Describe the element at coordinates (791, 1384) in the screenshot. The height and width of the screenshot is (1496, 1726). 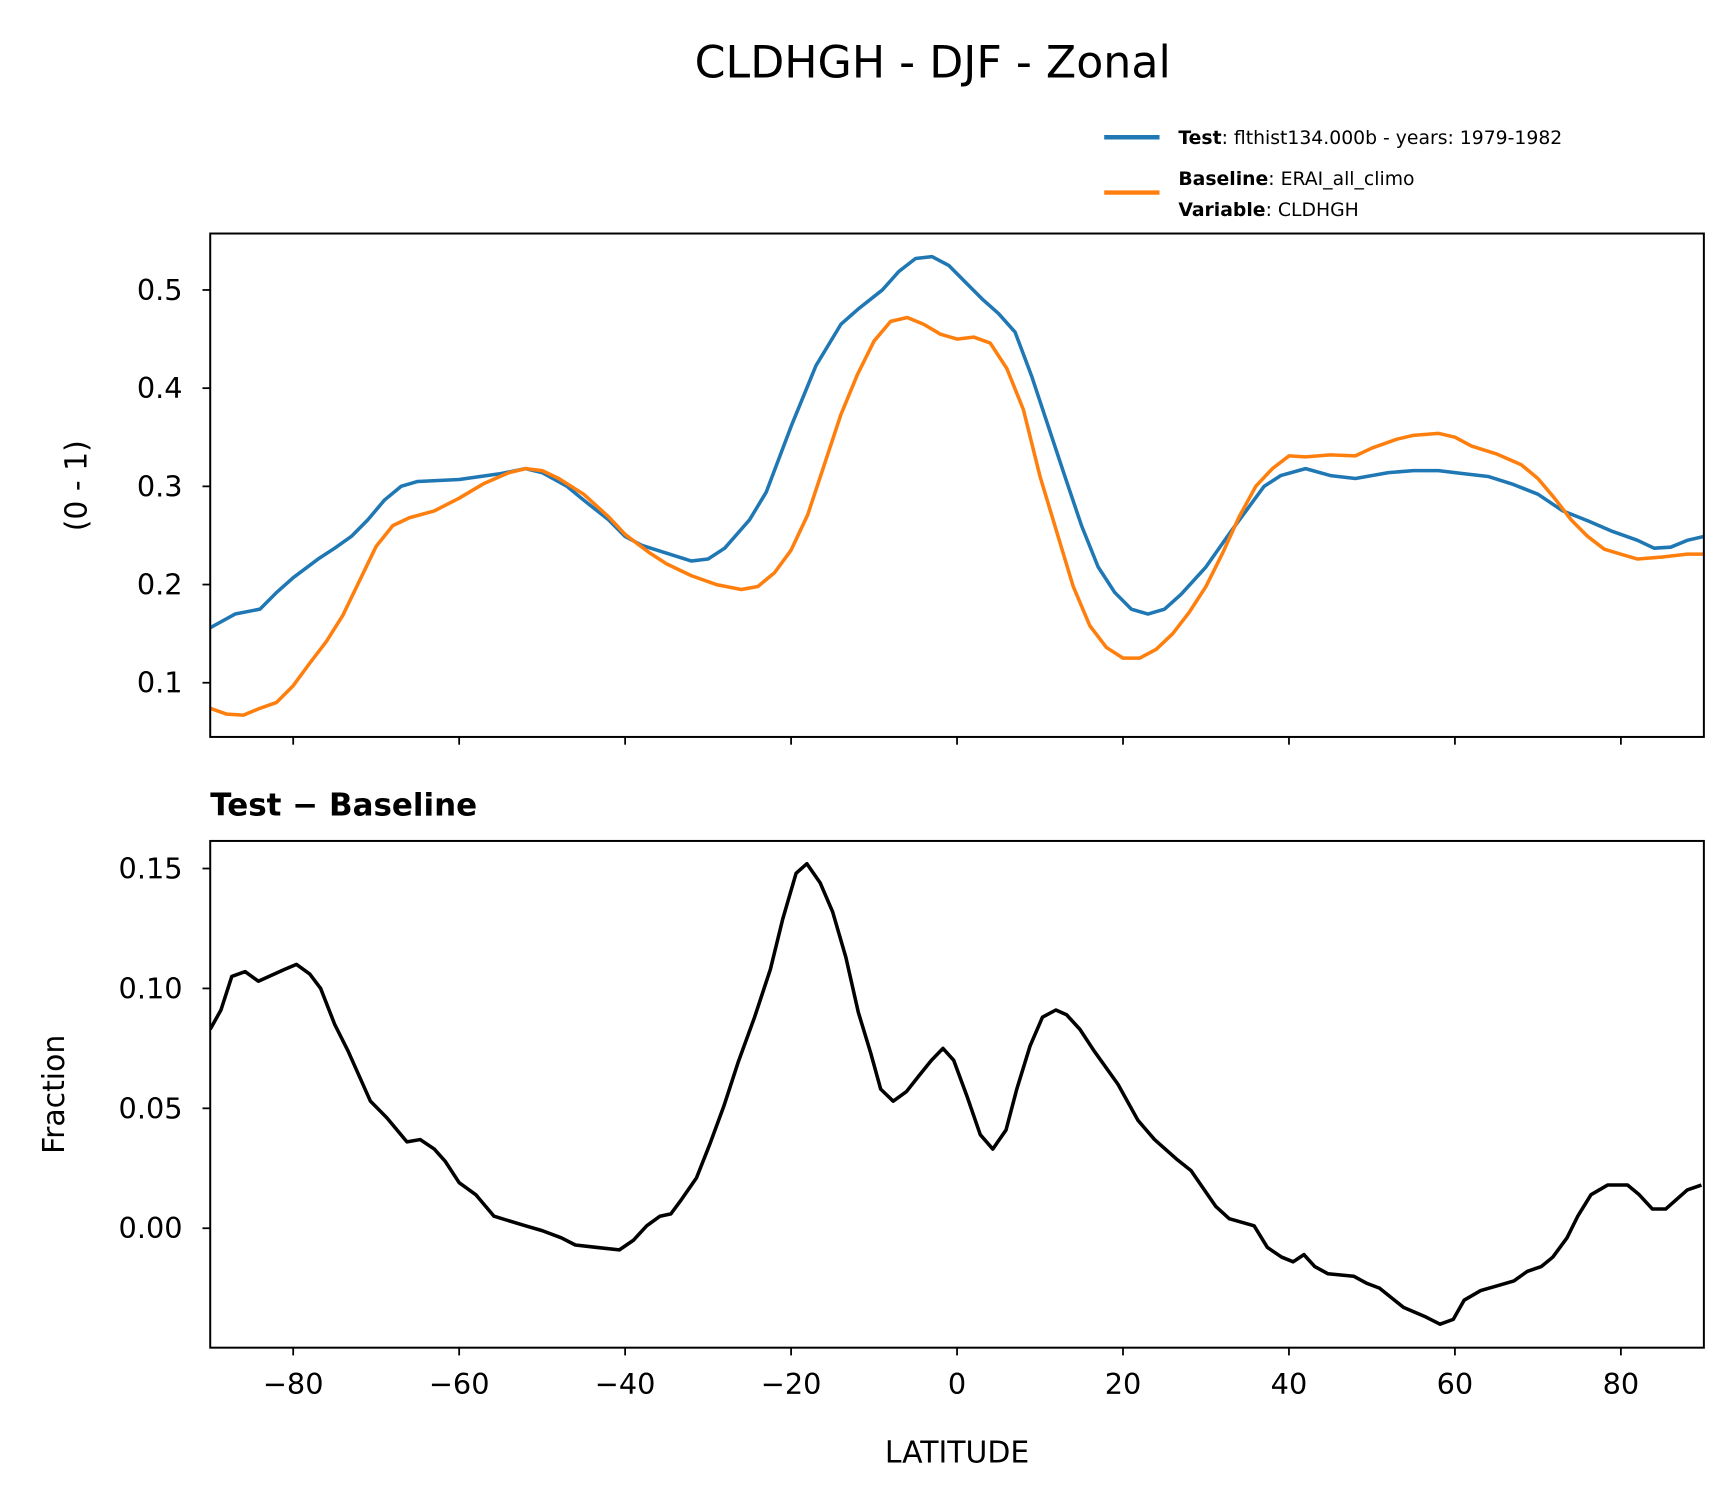
I see `x-tick-label: −20` at that location.